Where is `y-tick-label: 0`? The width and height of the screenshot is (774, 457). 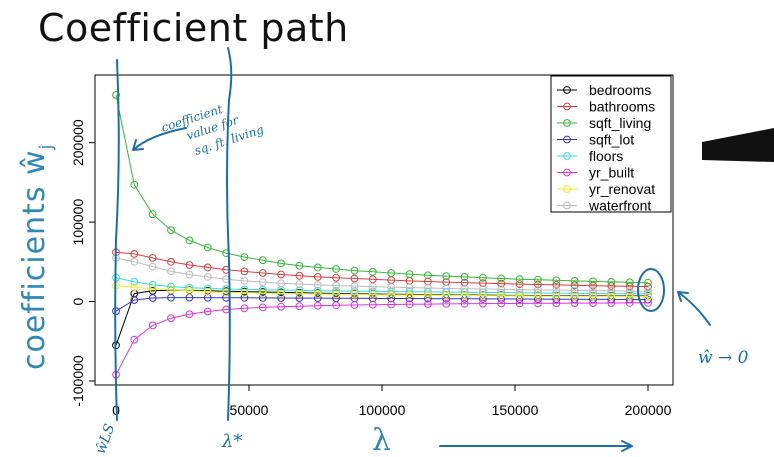
y-tick-label: 0 is located at coordinates (78, 301).